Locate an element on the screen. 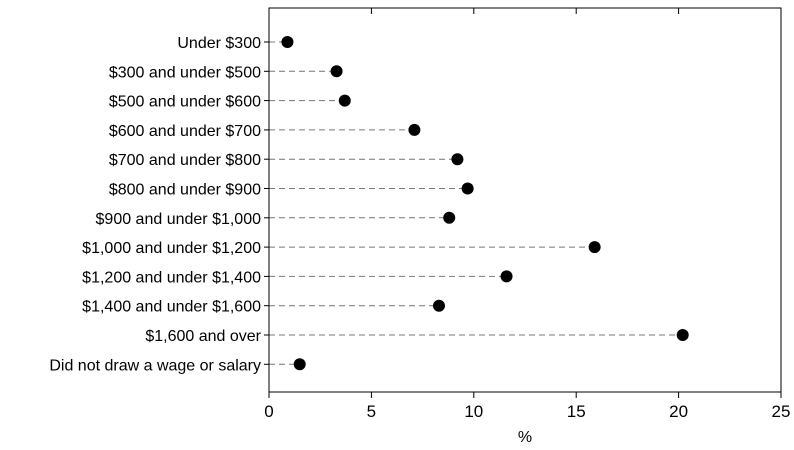 The image size is (794, 450). category-label: $800 and under $900 is located at coordinates (185, 190).